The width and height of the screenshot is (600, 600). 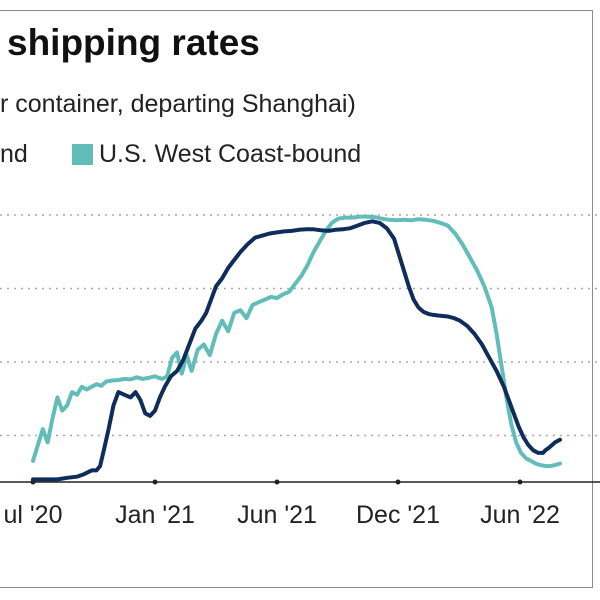 I want to click on legend-label-series-1: nd, so click(x=14, y=154).